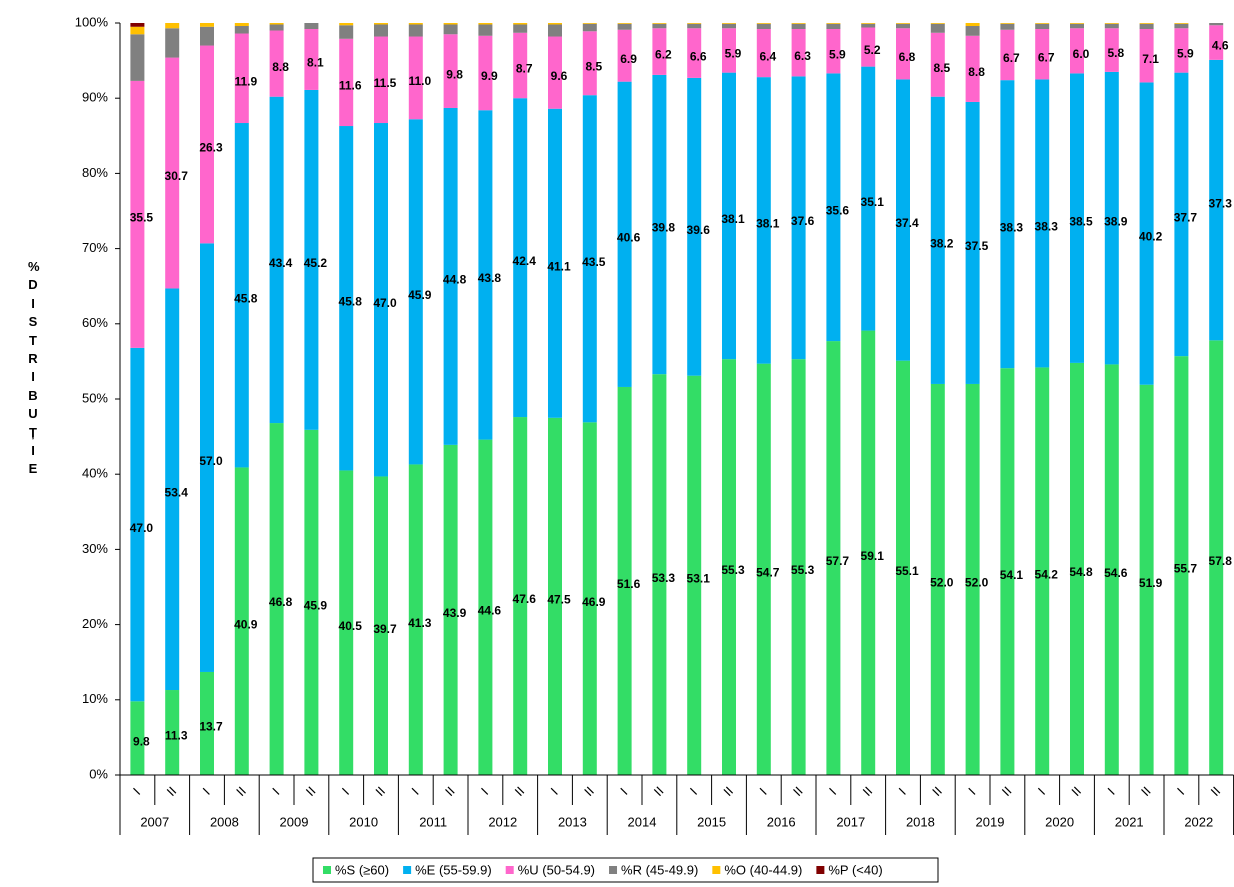 The width and height of the screenshot is (1234, 887). Describe the element at coordinates (177, 492) in the screenshot. I see `value-label: 53.4` at that location.